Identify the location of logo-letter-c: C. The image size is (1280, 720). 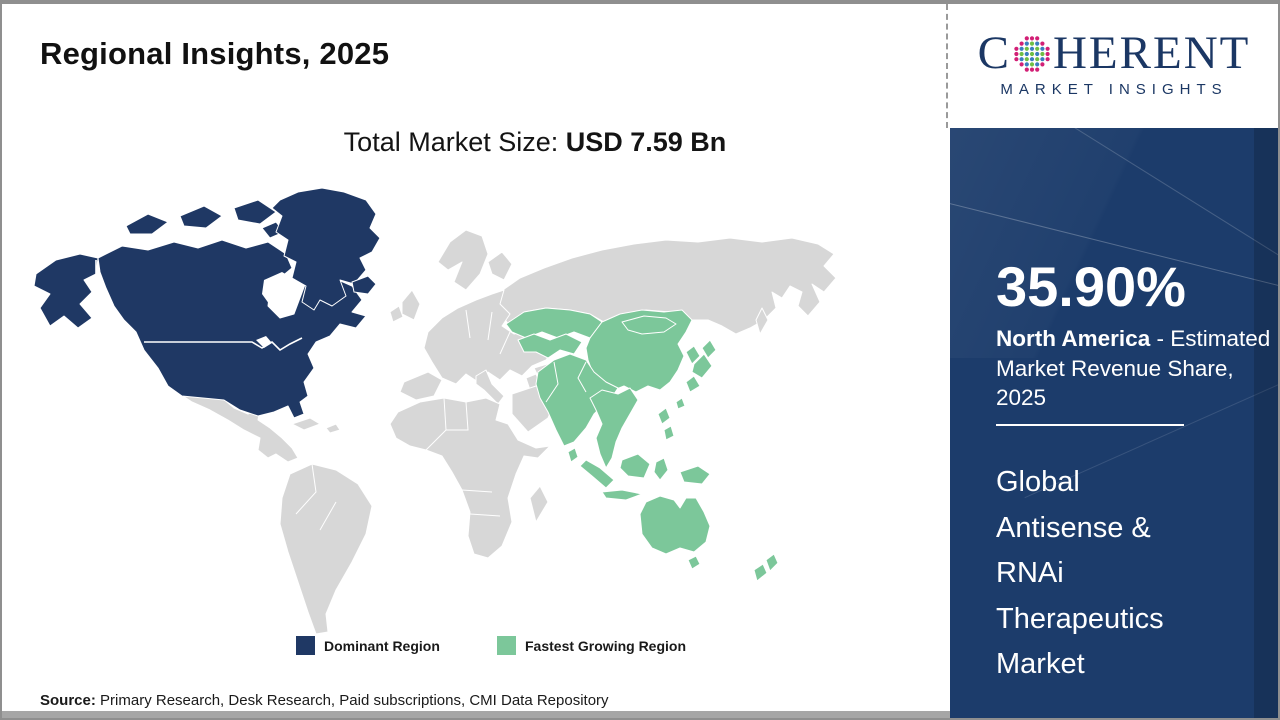
(994, 53).